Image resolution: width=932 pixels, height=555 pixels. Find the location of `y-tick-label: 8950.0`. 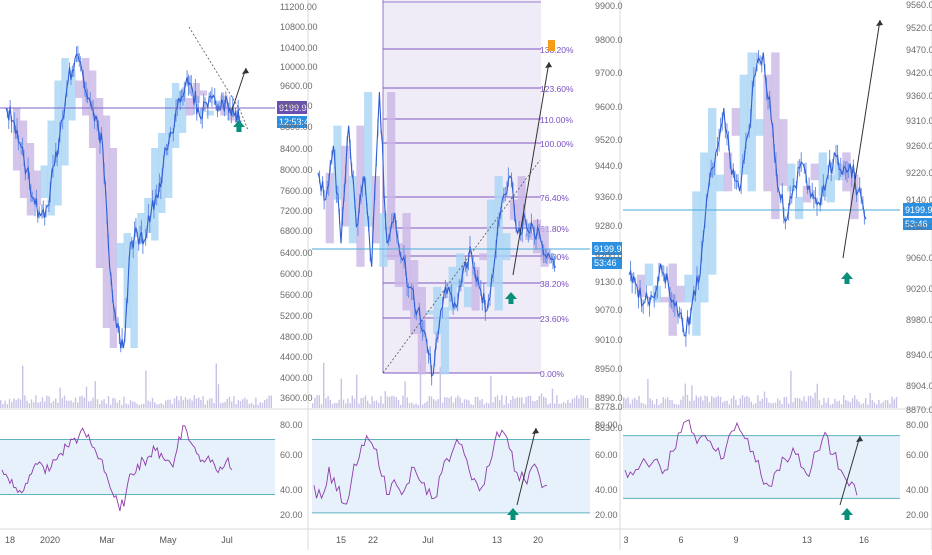

y-tick-label: 8950.0 is located at coordinates (609, 369).